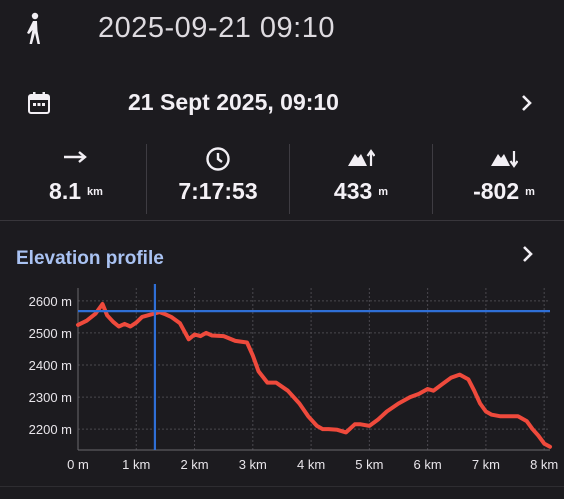 This screenshot has width=564, height=499. I want to click on date-label: 21 Sept 2025, 09:10, so click(233, 102).